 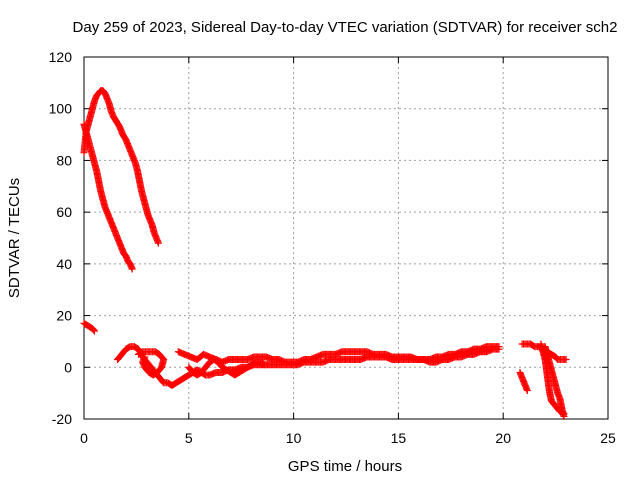 I want to click on x-tick-label: 15, so click(x=399, y=438).